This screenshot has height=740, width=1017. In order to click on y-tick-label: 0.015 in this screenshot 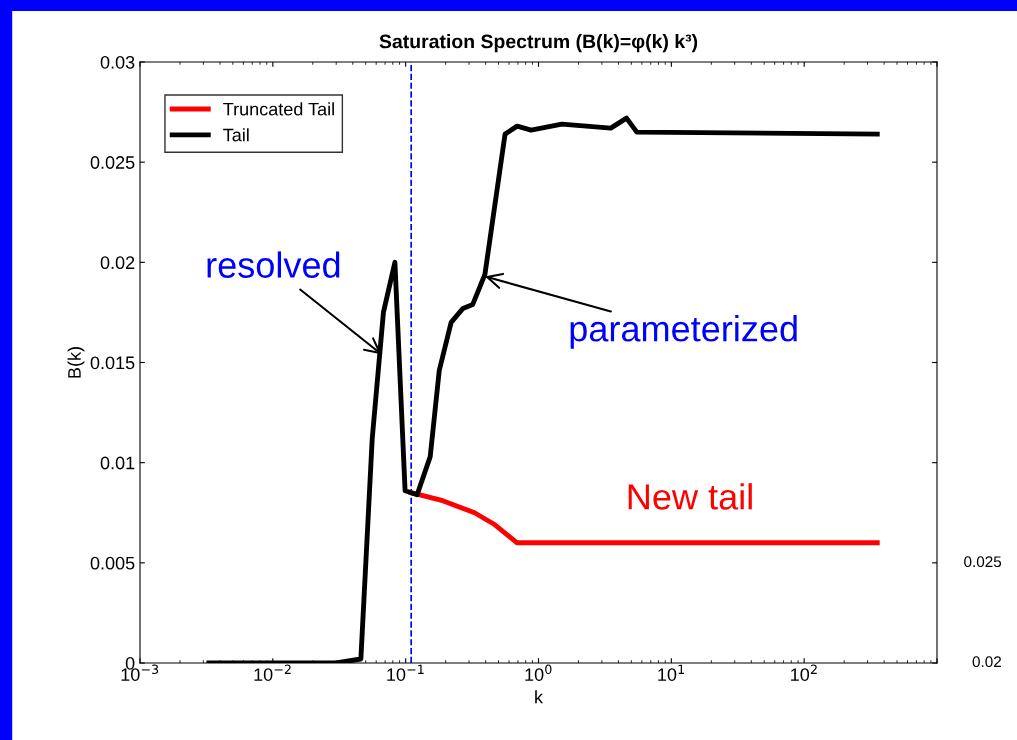, I will do `click(112, 363)`.